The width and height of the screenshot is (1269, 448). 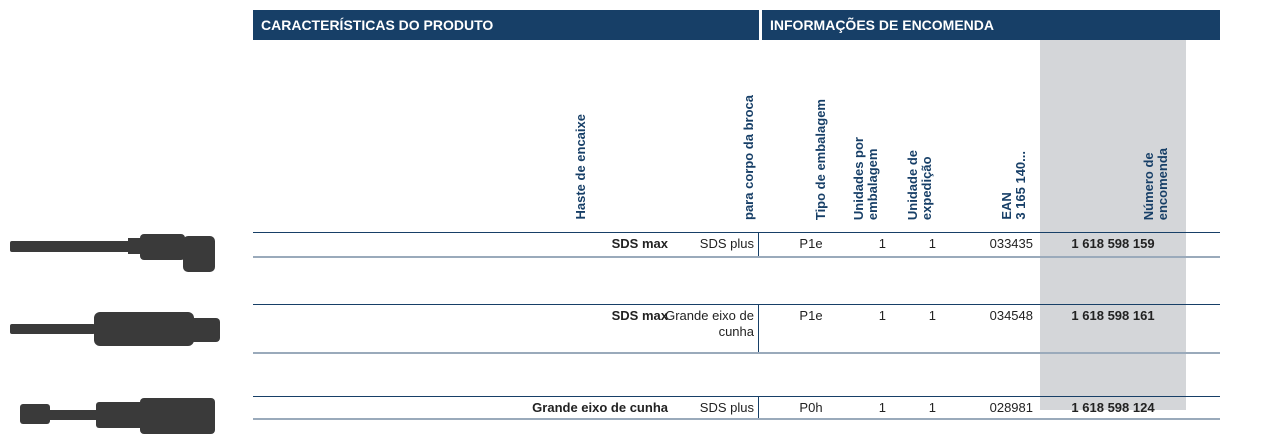 I want to click on column-header-line: para corpo da broca, so click(x=748, y=157).